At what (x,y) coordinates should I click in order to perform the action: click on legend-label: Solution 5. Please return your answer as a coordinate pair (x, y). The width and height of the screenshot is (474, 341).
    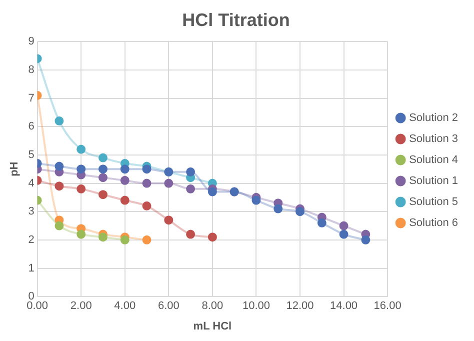
    Looking at the image, I should click on (433, 202).